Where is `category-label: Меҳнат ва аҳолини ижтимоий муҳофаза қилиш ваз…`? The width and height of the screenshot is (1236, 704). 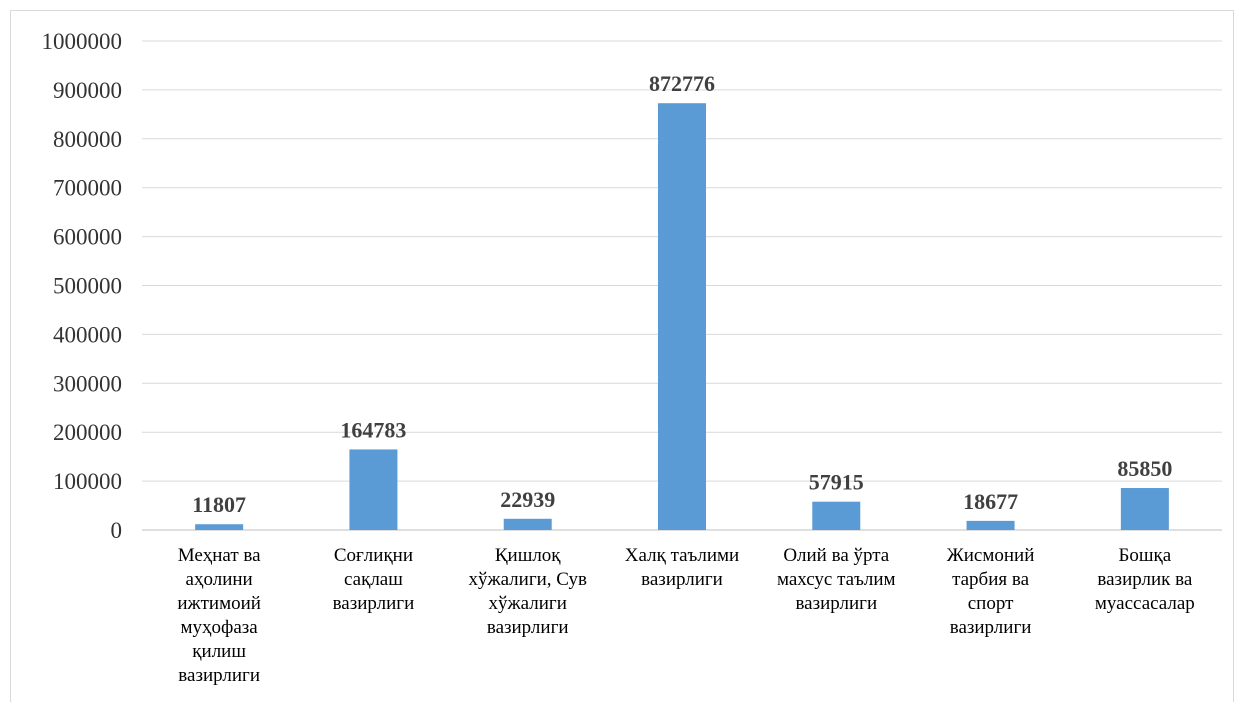
category-label: Меҳнат ва аҳолини ижтимоий муҳофаза қилиш ваз… is located at coordinates (219, 615).